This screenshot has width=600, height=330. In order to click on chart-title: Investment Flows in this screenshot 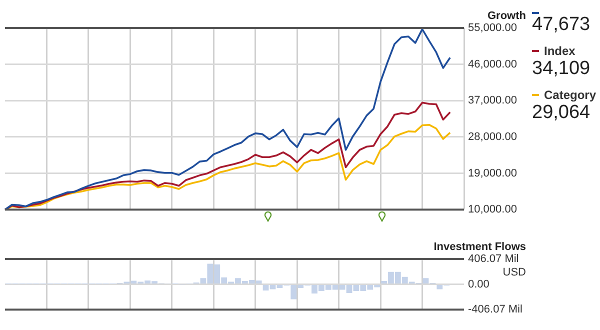, I will do `click(480, 247)`.